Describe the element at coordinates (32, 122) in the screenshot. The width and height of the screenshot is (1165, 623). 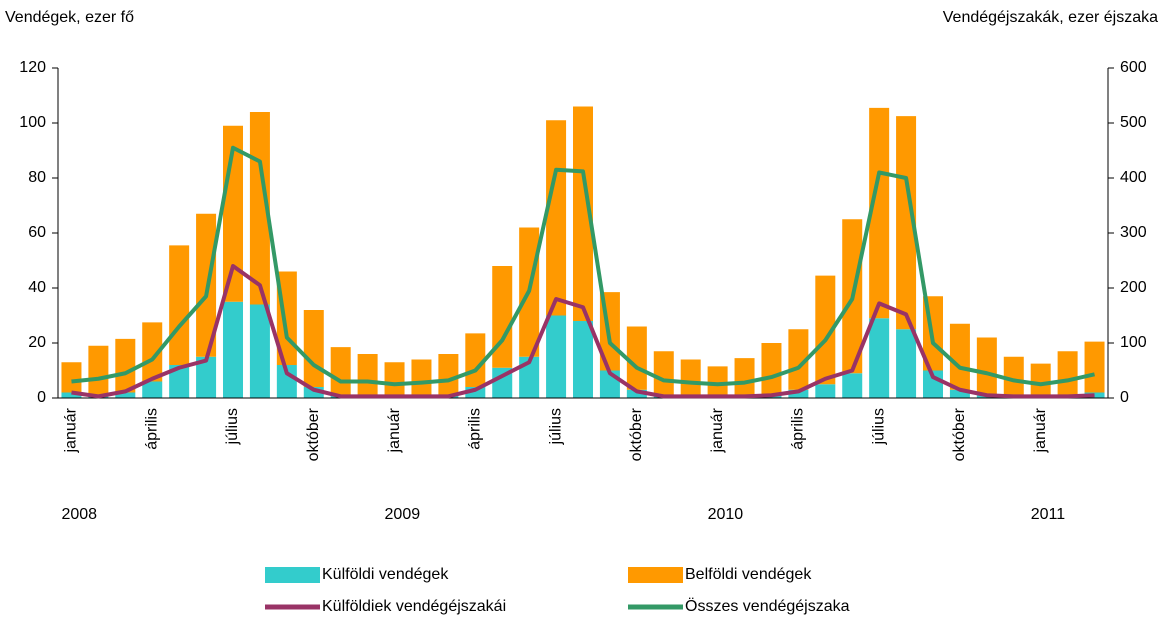
I see `y-tick-label: 100` at that location.